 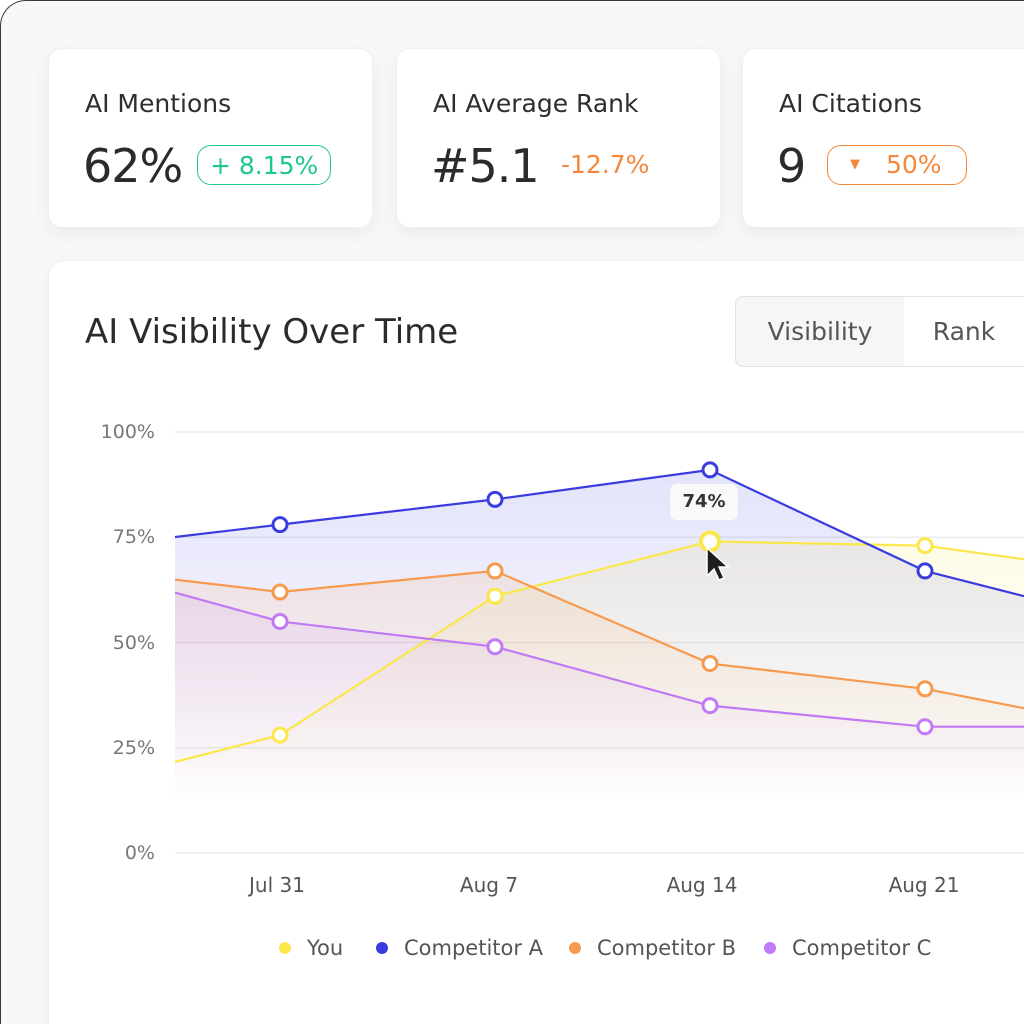 I want to click on tab-rank: Rank, so click(x=964, y=331).